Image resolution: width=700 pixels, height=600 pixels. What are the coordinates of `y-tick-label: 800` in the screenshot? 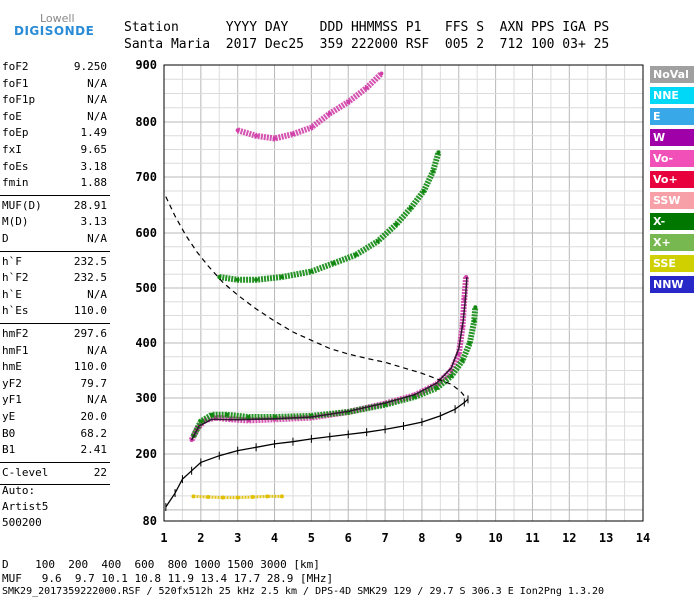 It's located at (146, 122).